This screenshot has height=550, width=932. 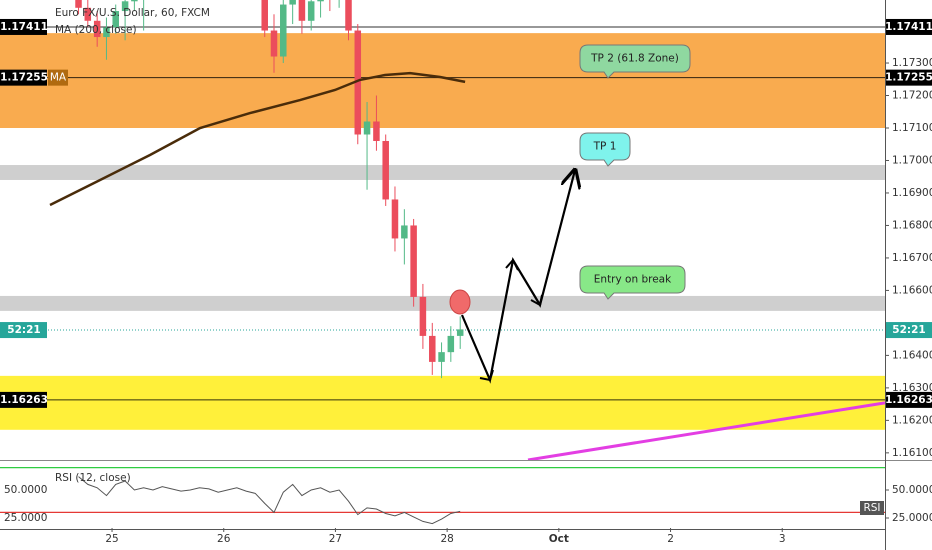 I want to click on x-tick-label: 27, so click(x=335, y=539).